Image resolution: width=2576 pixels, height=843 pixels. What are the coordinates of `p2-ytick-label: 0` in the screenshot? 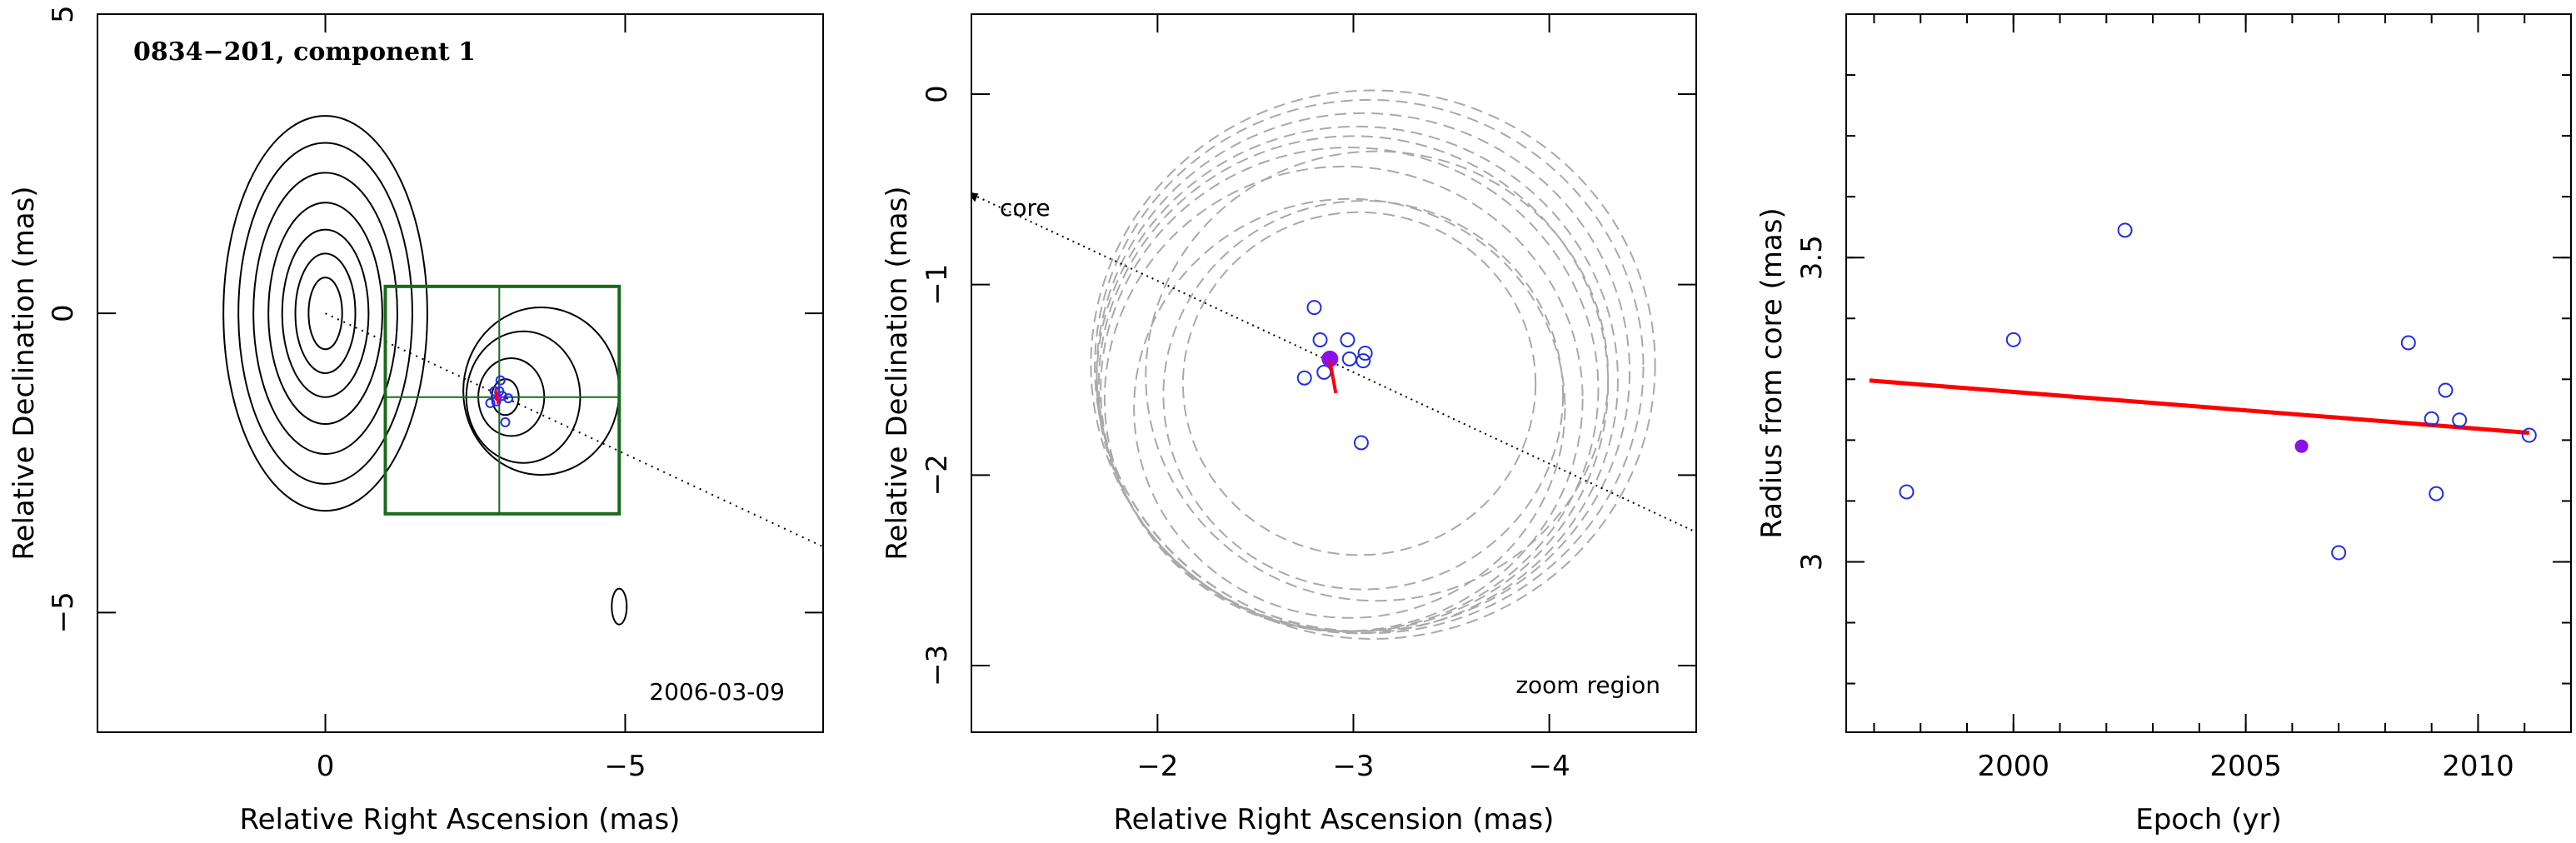 It's located at (937, 94).